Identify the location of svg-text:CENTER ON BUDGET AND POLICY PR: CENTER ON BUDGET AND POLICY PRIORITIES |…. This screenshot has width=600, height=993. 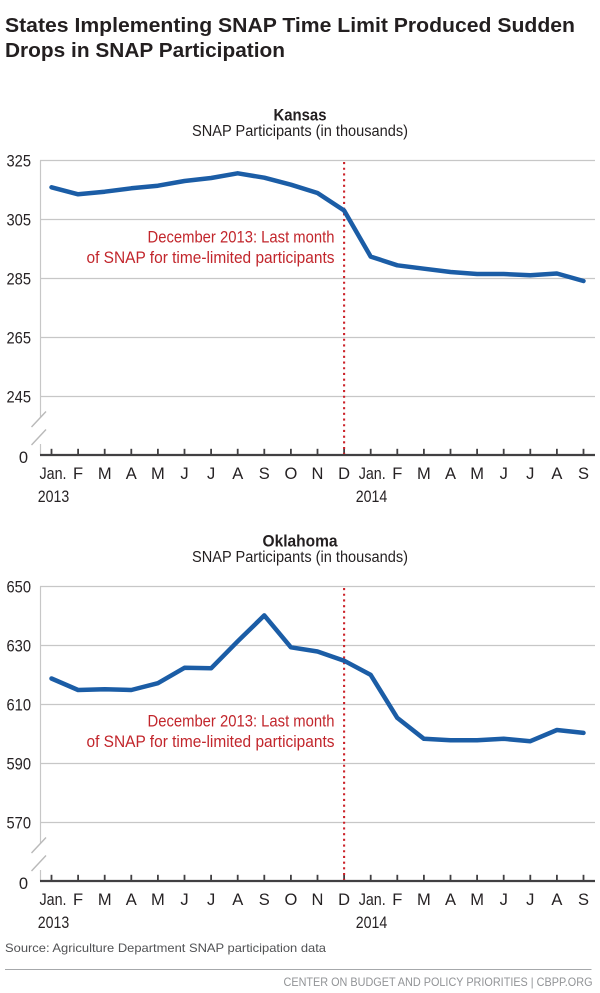
(438, 982).